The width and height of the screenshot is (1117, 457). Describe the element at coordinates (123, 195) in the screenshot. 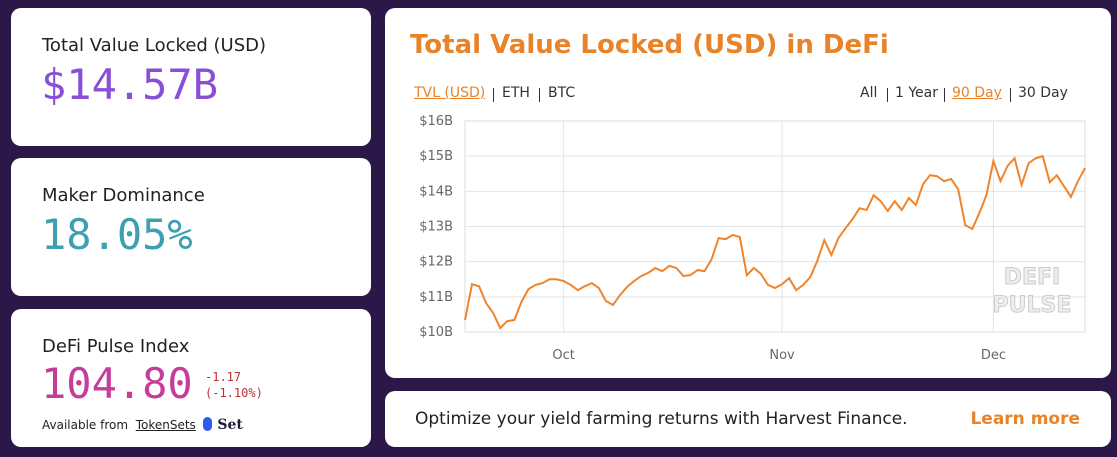

I see `card-label: Maker Dominance` at that location.